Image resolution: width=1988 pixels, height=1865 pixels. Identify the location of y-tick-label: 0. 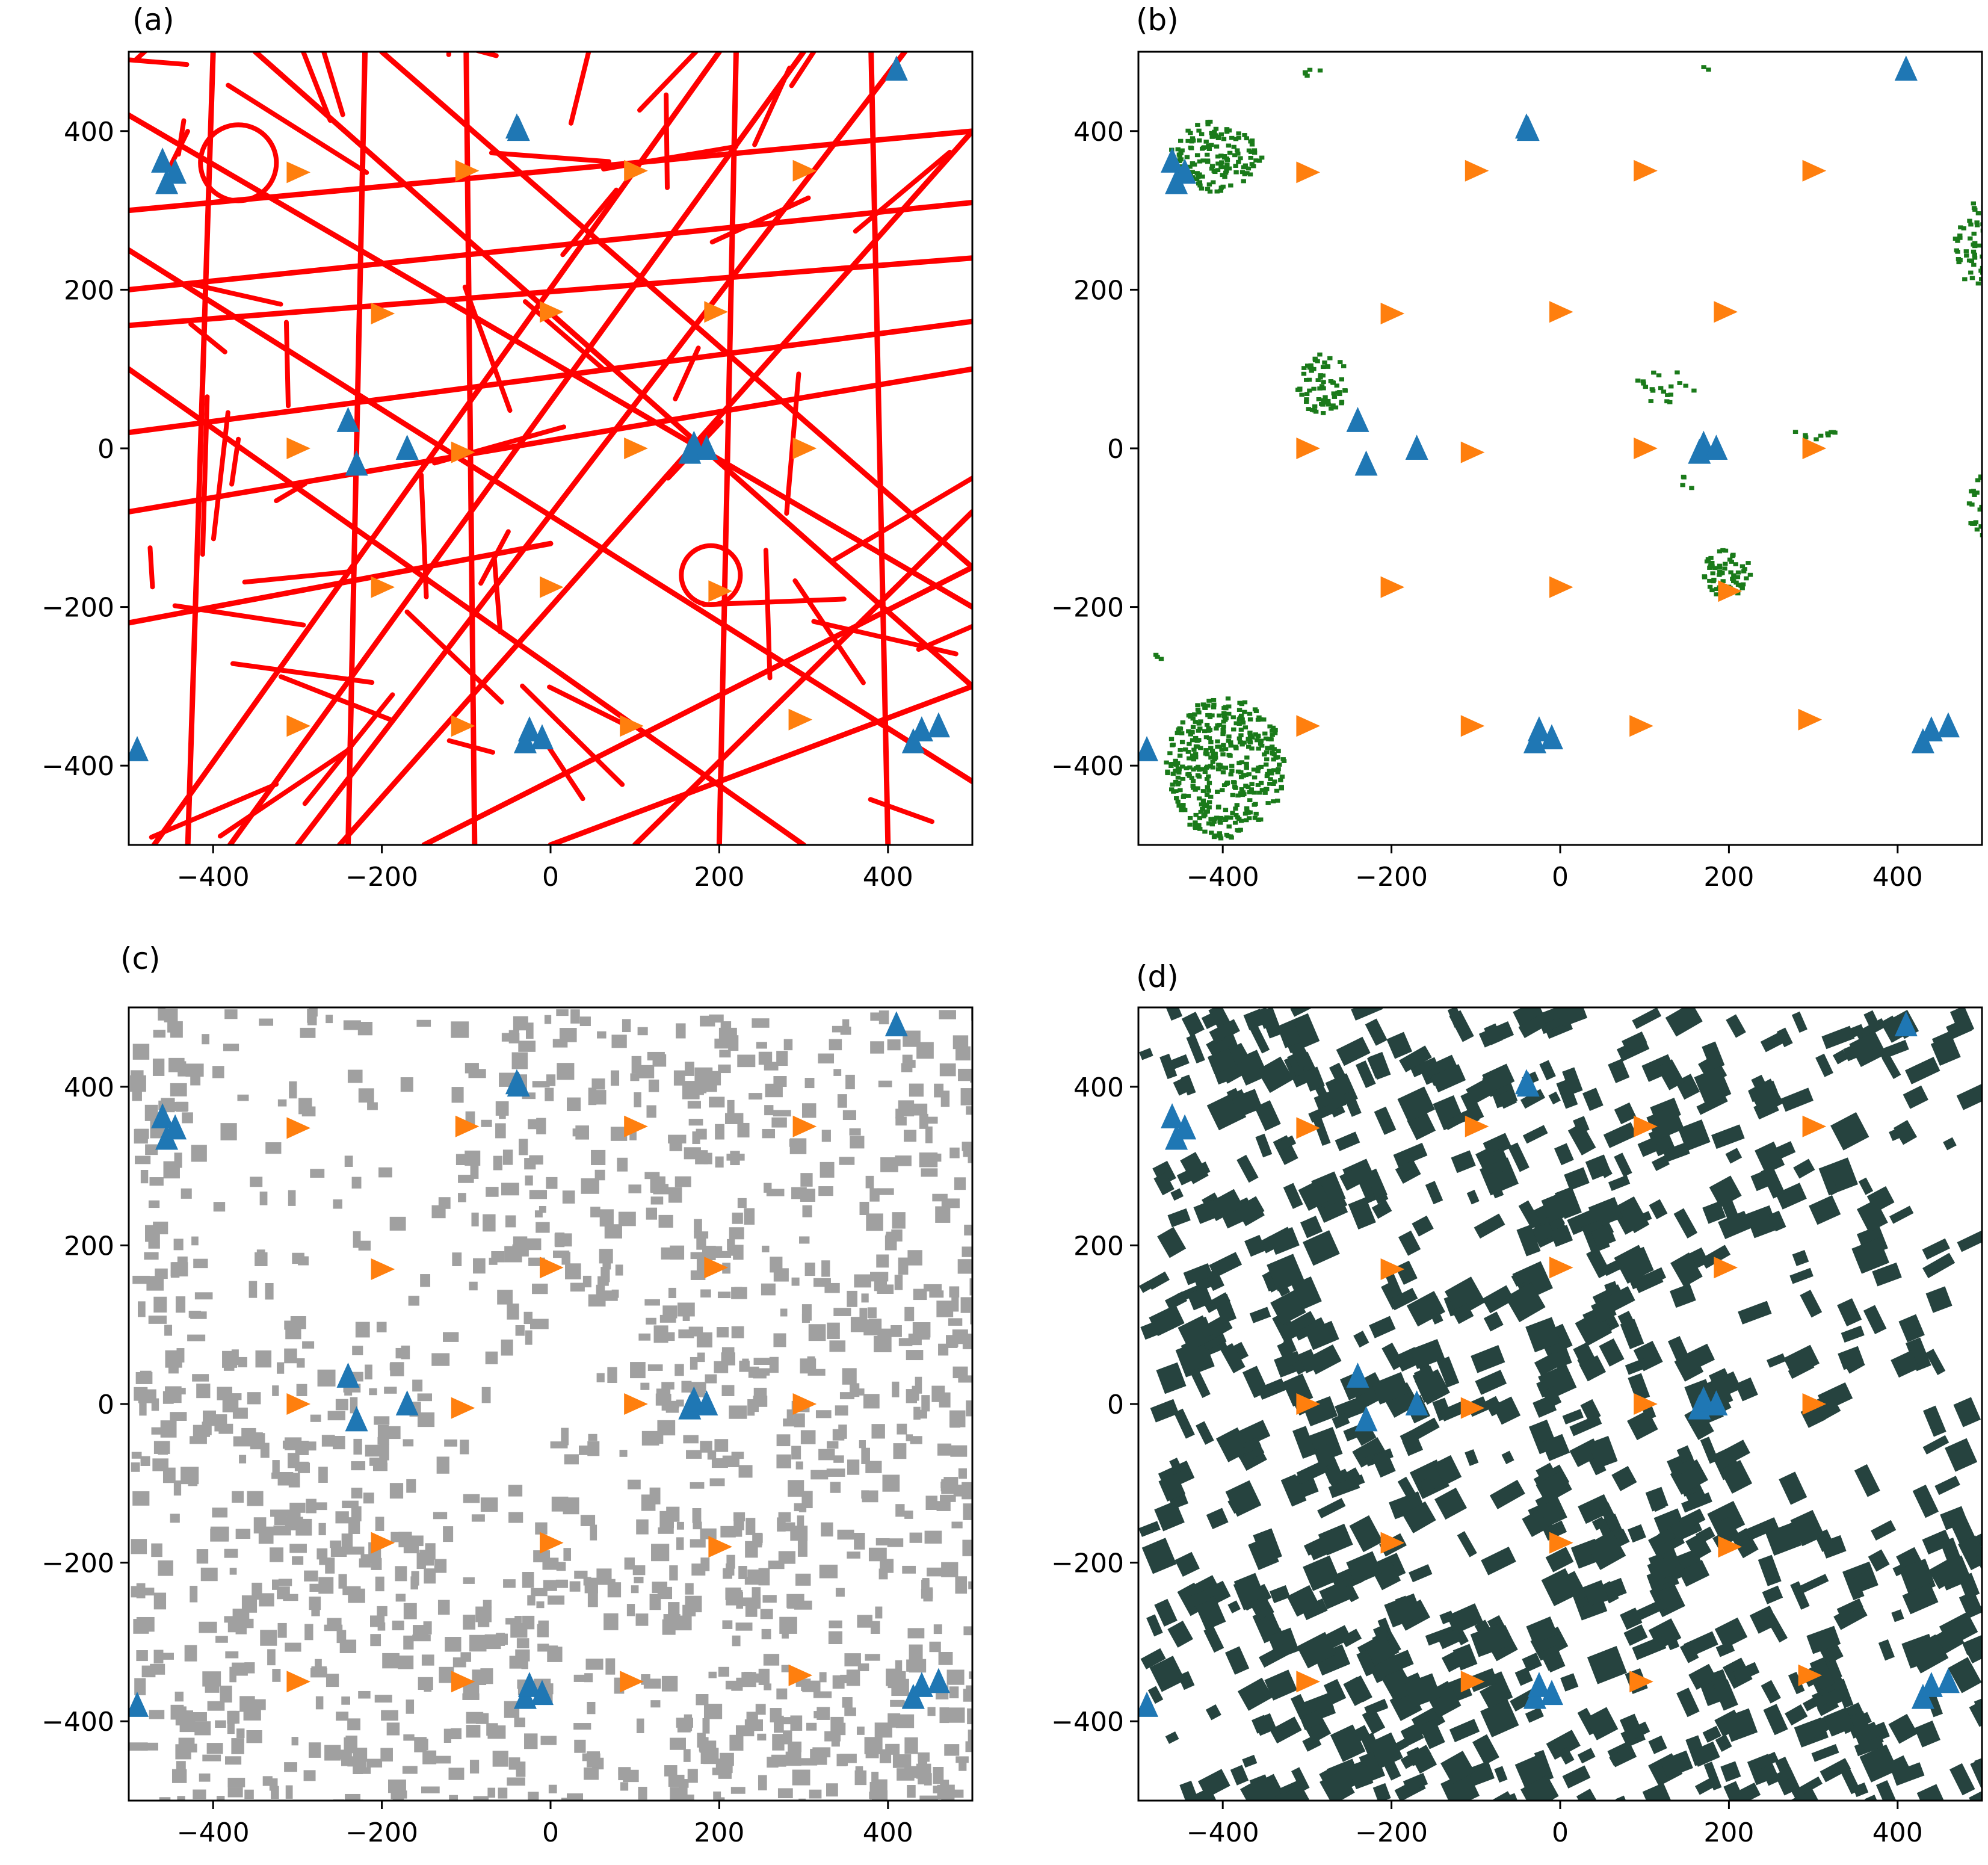
(1115, 449).